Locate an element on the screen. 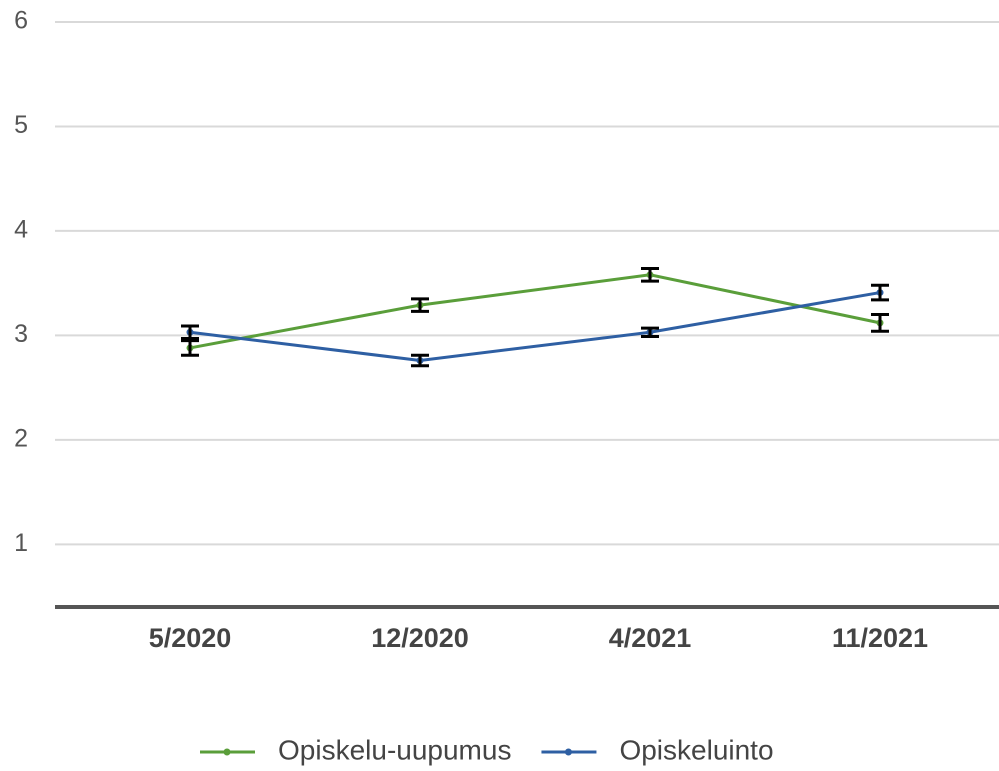  y-tick-label: 4 is located at coordinates (21, 230).